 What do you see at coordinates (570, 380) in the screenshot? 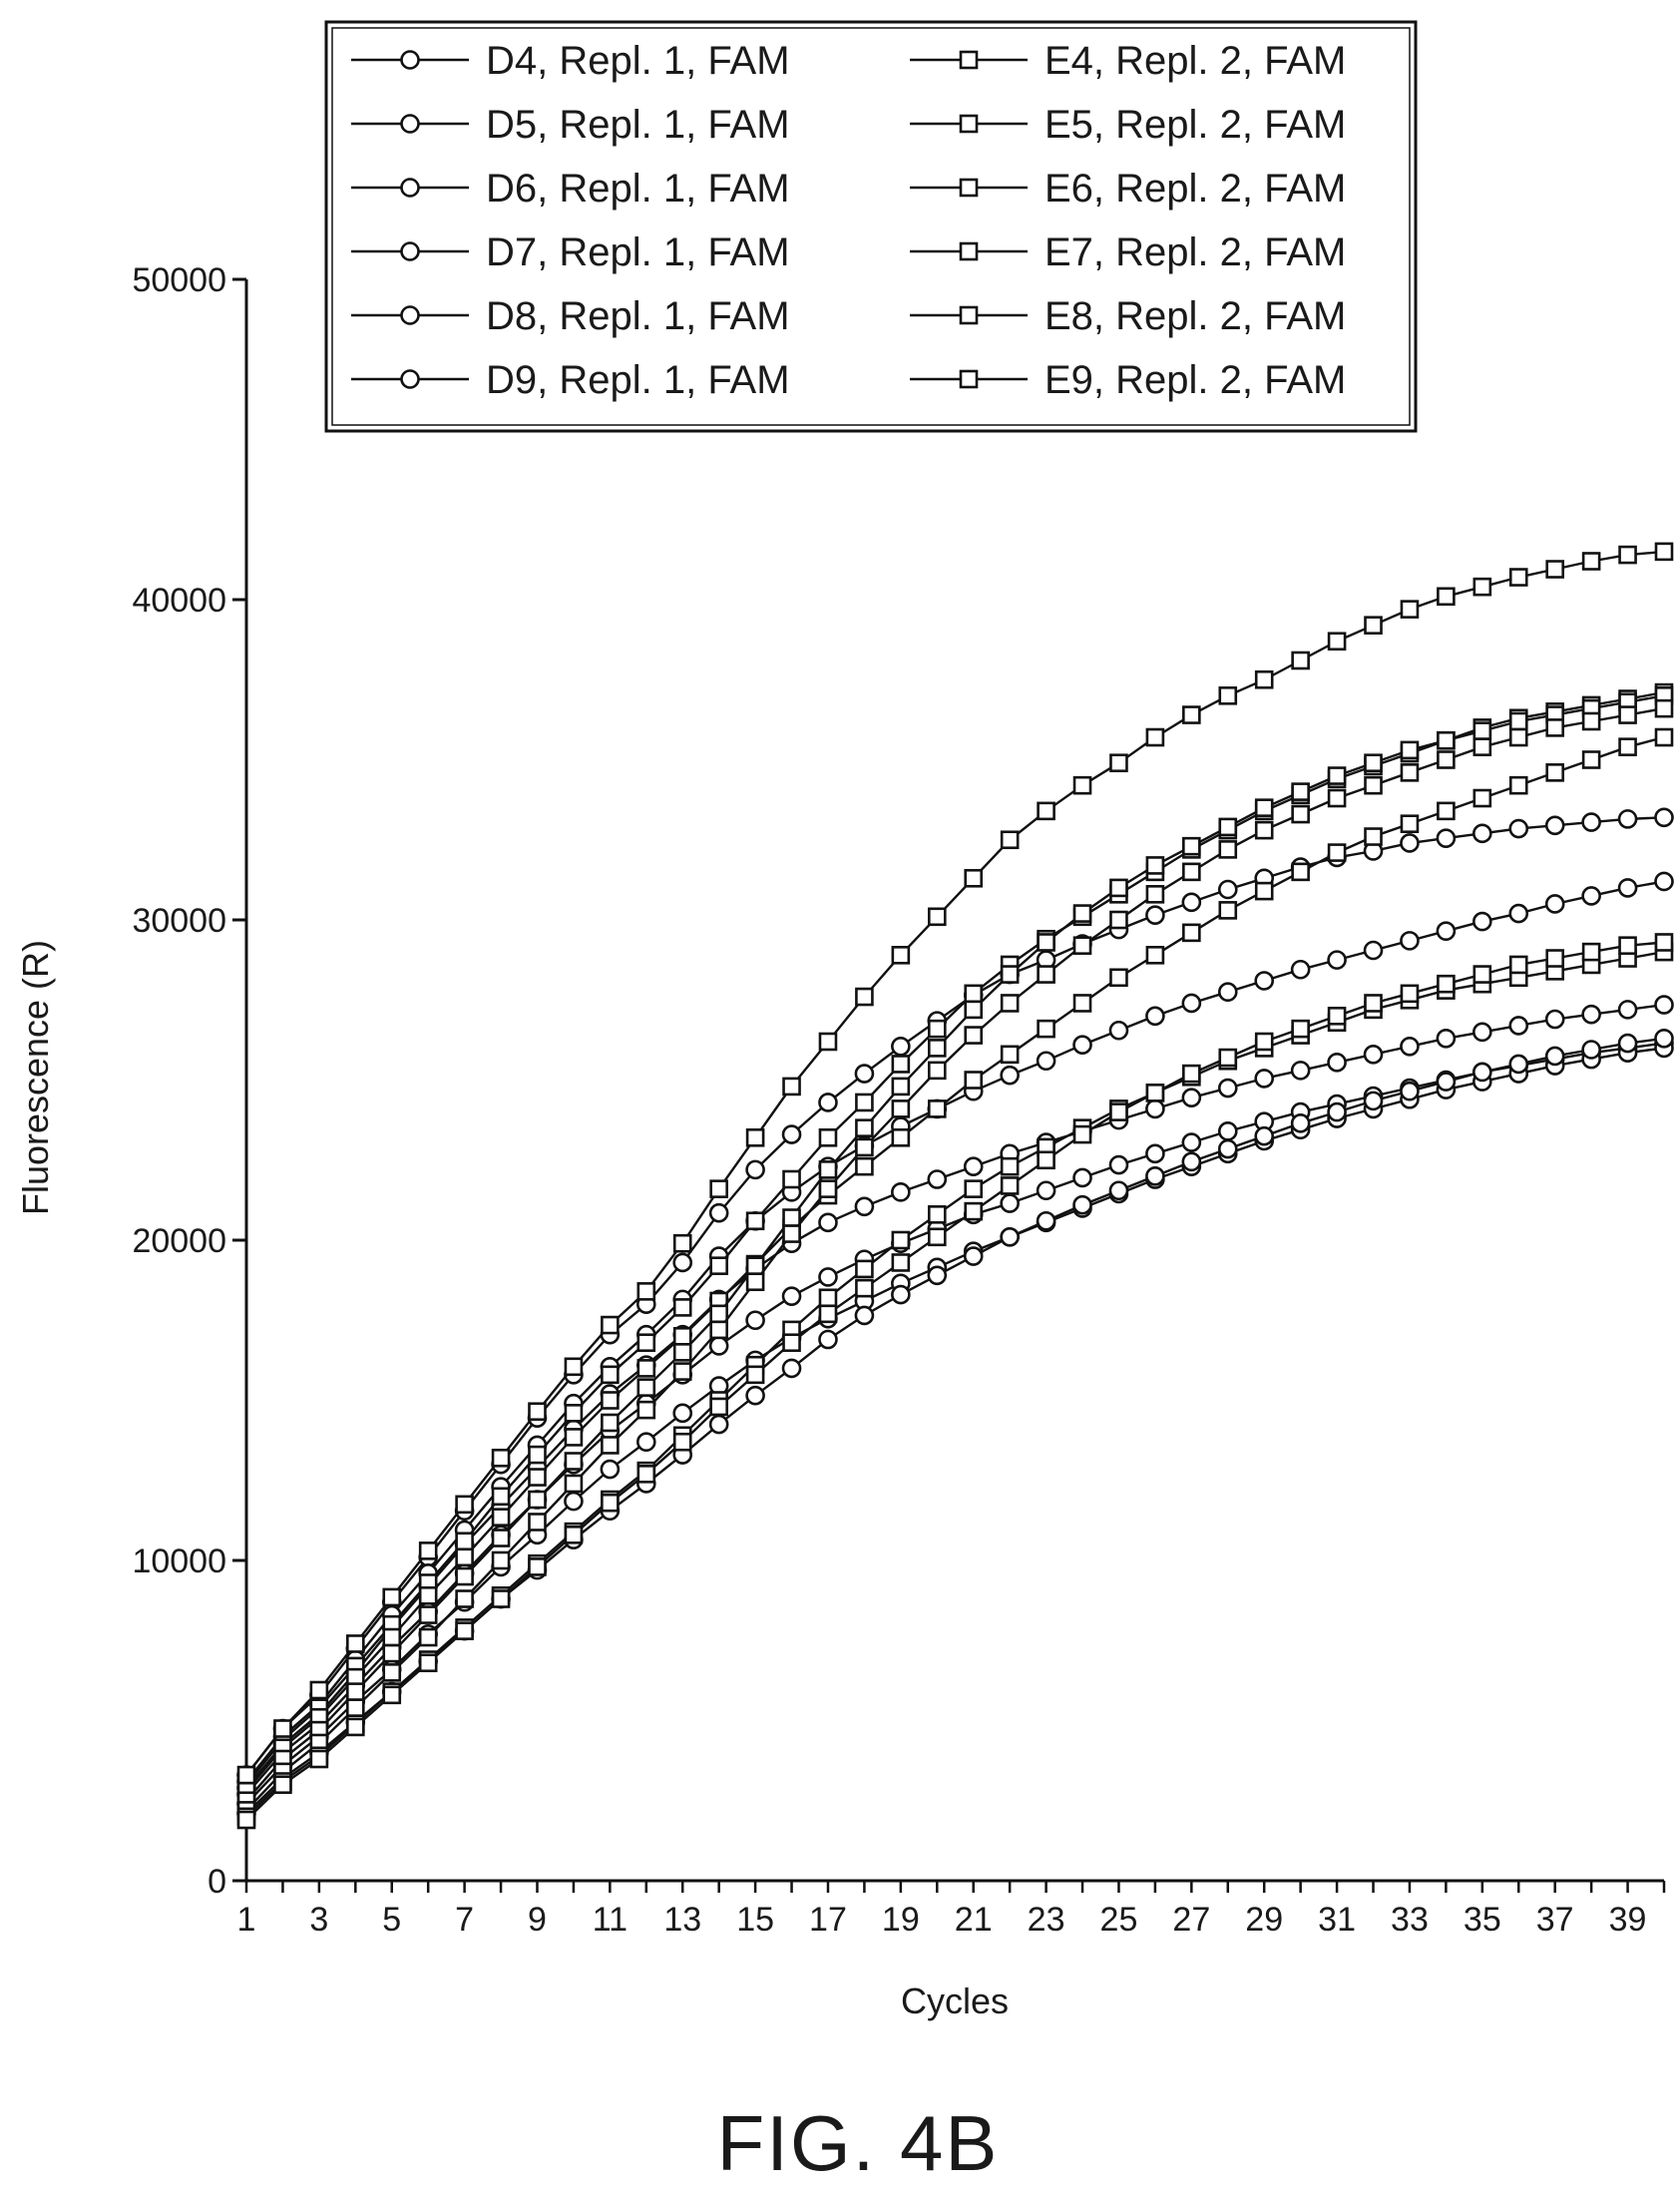
I see `legend-item: D9, Repl. 1, FAM` at bounding box center [570, 380].